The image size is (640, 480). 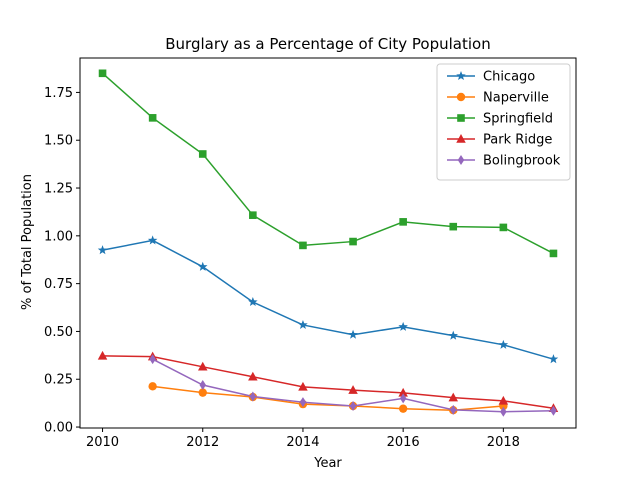 I want to click on x-tick-label: 2014, so click(x=302, y=442).